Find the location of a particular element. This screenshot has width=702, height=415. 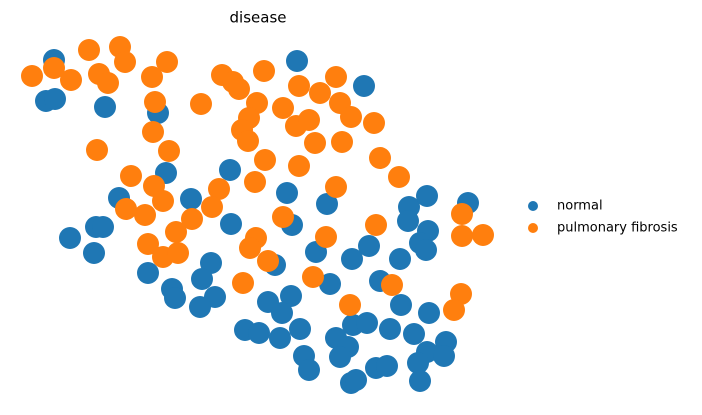

legend-label: normal is located at coordinates (580, 206).